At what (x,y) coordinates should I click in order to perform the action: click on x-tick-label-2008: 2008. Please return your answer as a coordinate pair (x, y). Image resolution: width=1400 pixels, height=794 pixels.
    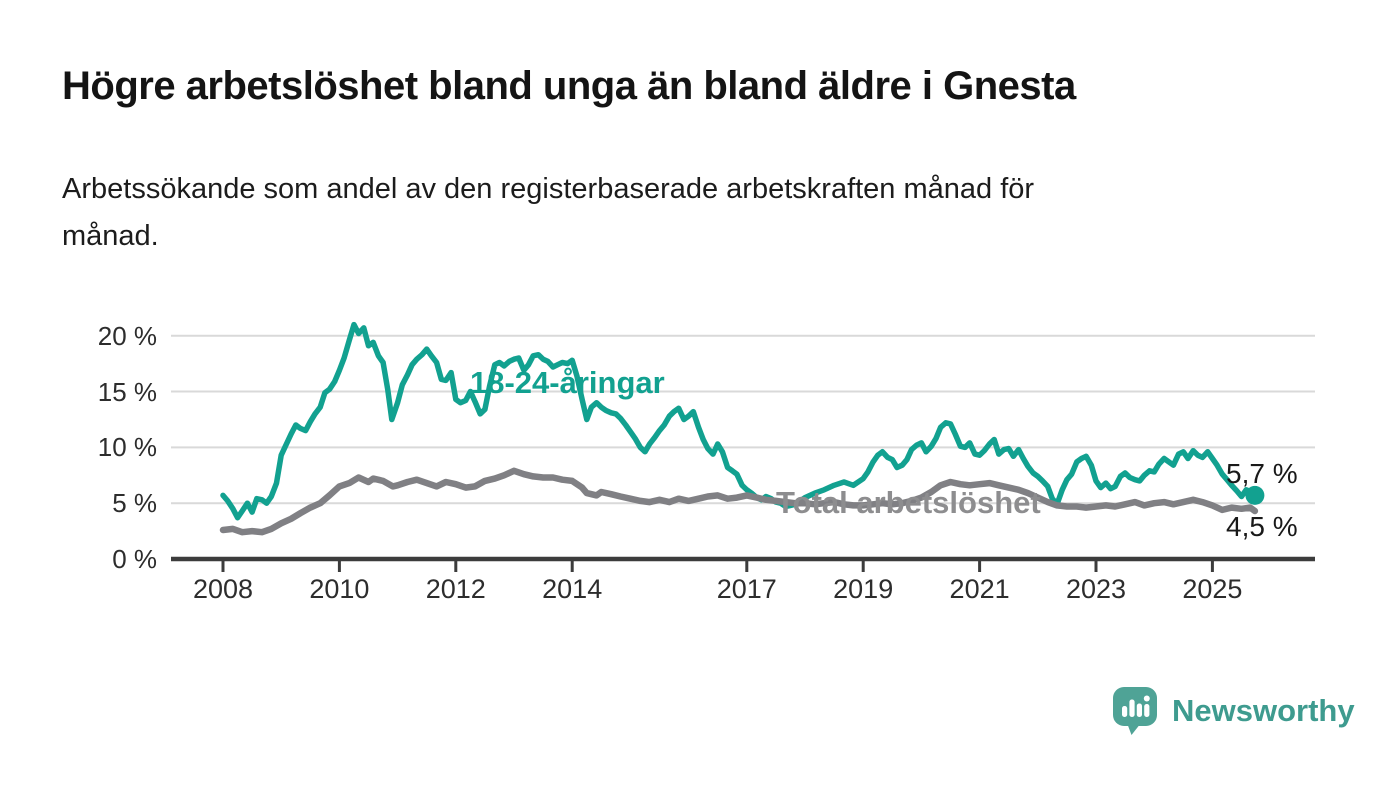
    Looking at the image, I should click on (223, 589).